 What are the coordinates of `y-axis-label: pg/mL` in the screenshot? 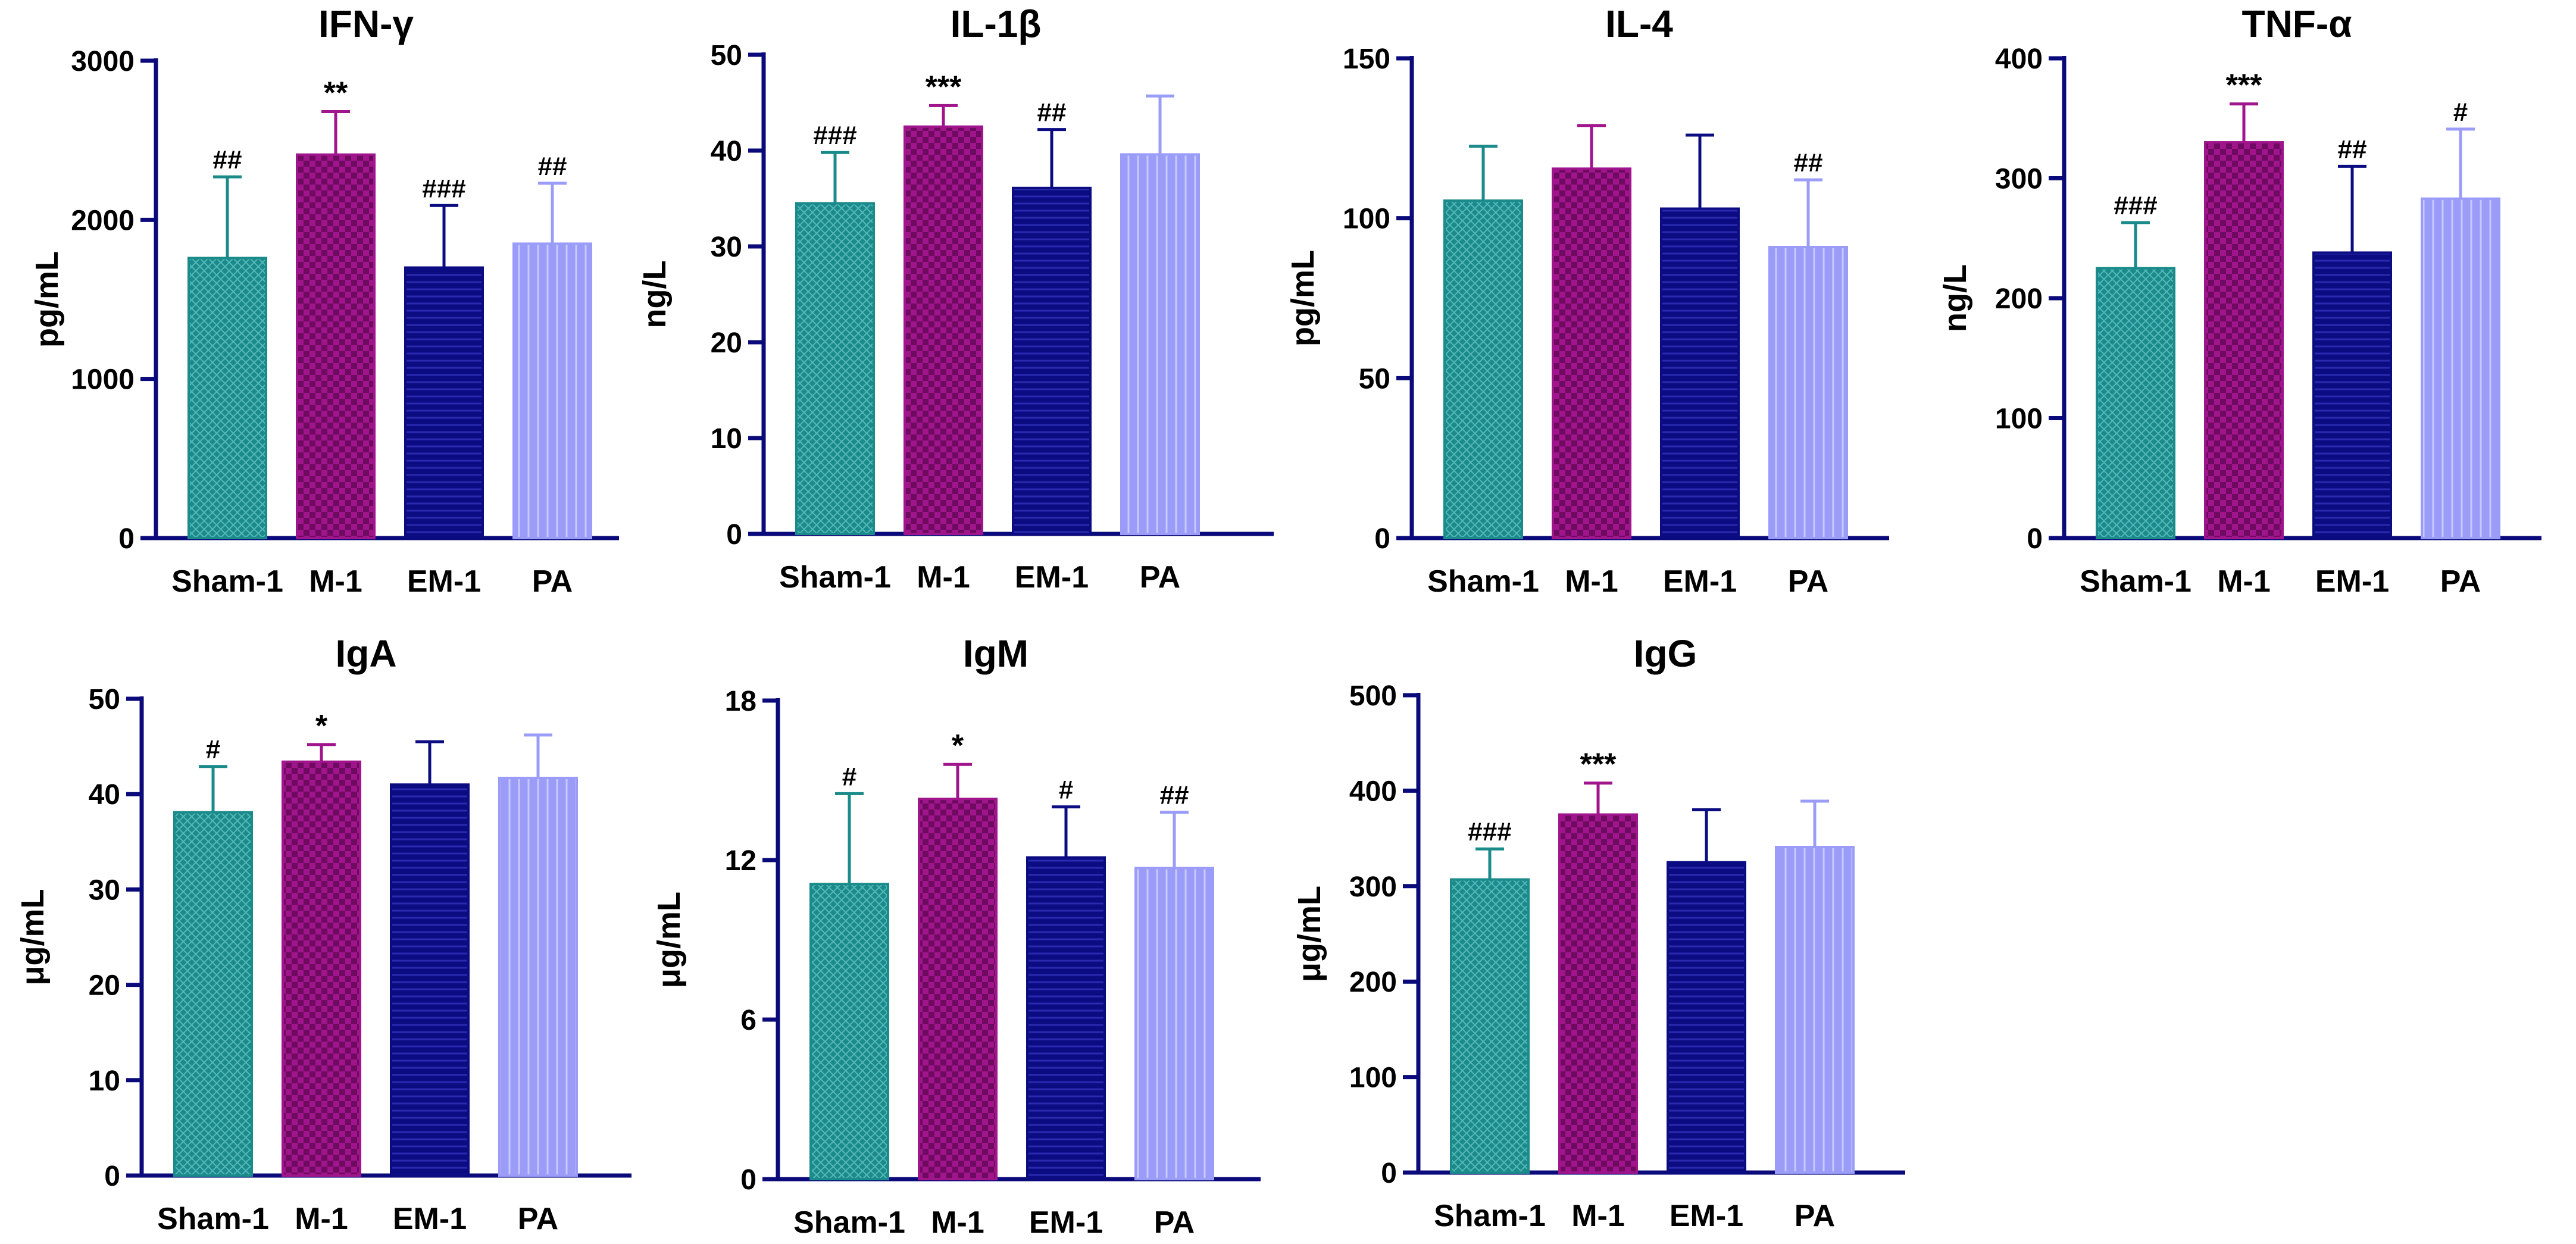 It's located at (47, 299).